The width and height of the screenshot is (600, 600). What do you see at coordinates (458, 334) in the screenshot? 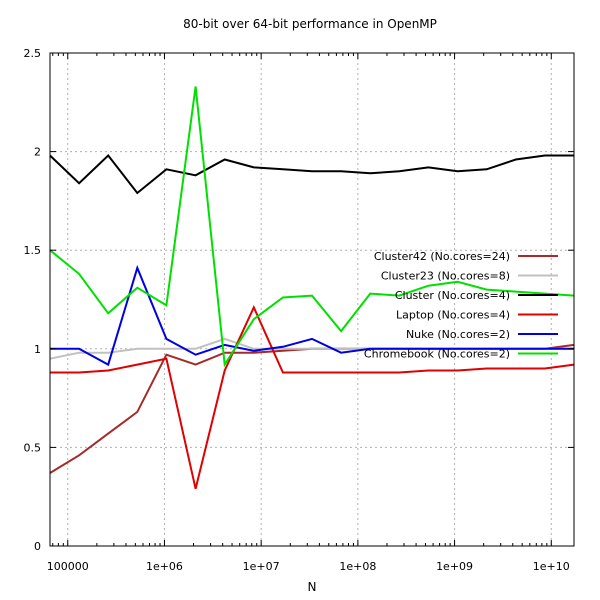
I see `legend-label: Nuke (No.cores=2)` at bounding box center [458, 334].